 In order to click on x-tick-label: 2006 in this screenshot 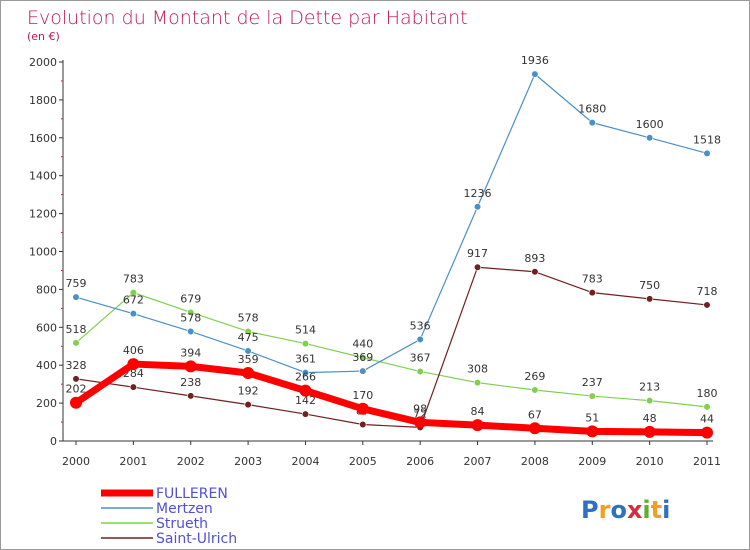, I will do `click(420, 461)`.